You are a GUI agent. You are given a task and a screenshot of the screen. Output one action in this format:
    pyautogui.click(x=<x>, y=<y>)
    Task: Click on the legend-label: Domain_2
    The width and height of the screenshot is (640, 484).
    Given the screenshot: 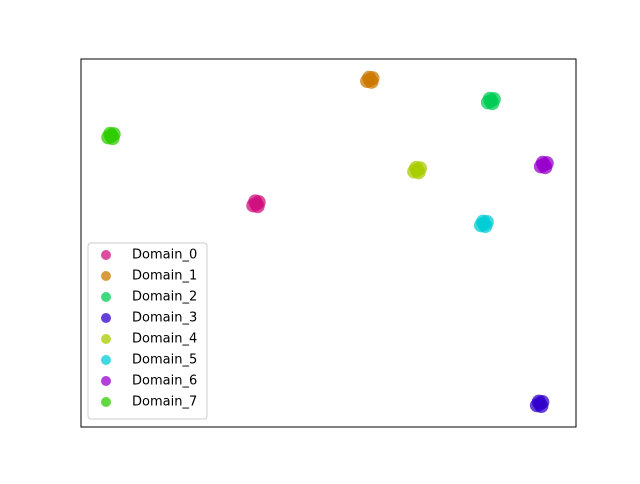 What is the action you would take?
    pyautogui.click(x=164, y=297)
    